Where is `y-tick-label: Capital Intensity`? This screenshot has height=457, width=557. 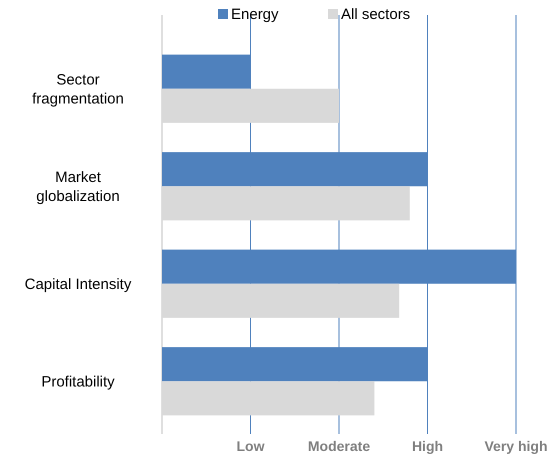 y-tick-label: Capital Intensity is located at coordinates (78, 284).